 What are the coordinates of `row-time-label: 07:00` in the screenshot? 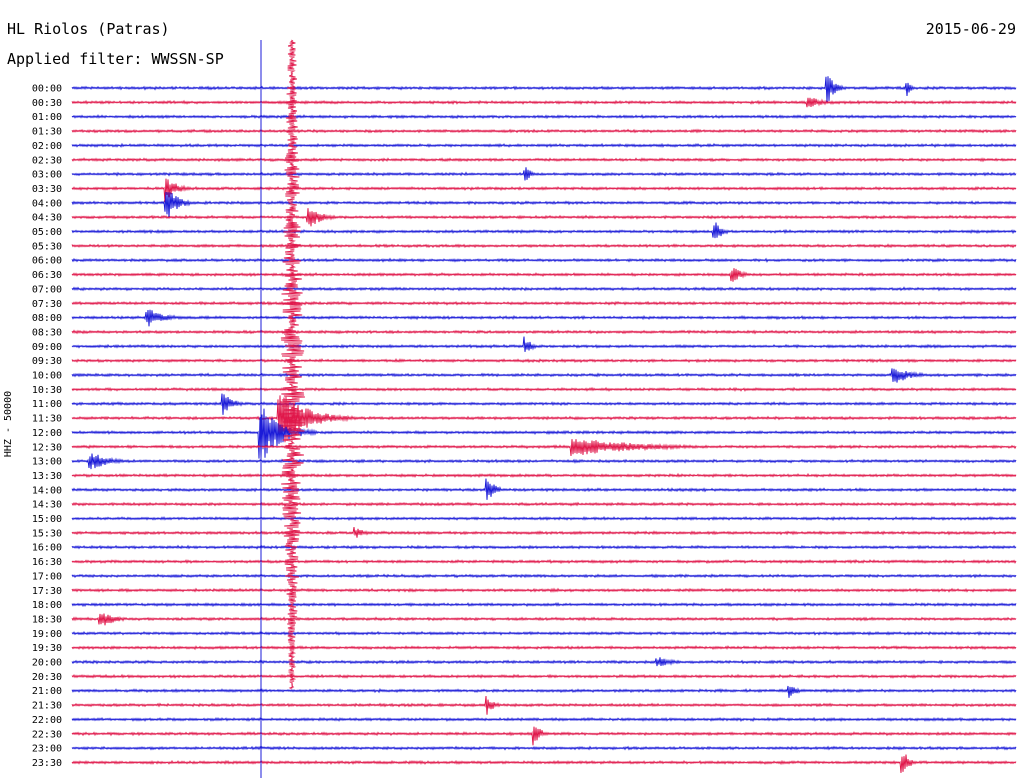 It's located at (47, 289).